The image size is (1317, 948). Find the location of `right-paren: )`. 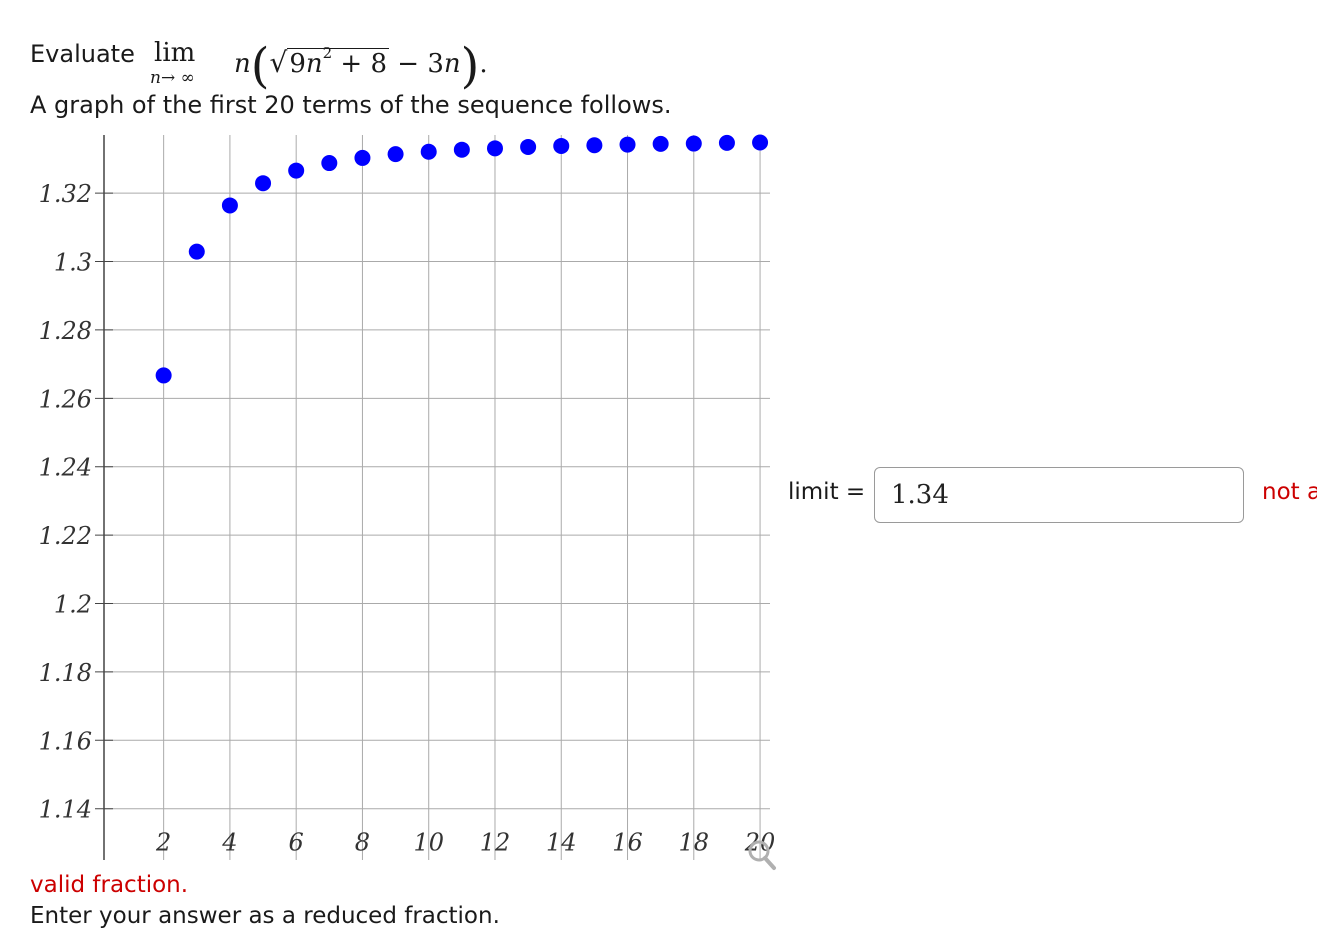

right-paren: ) is located at coordinates (470, 66).